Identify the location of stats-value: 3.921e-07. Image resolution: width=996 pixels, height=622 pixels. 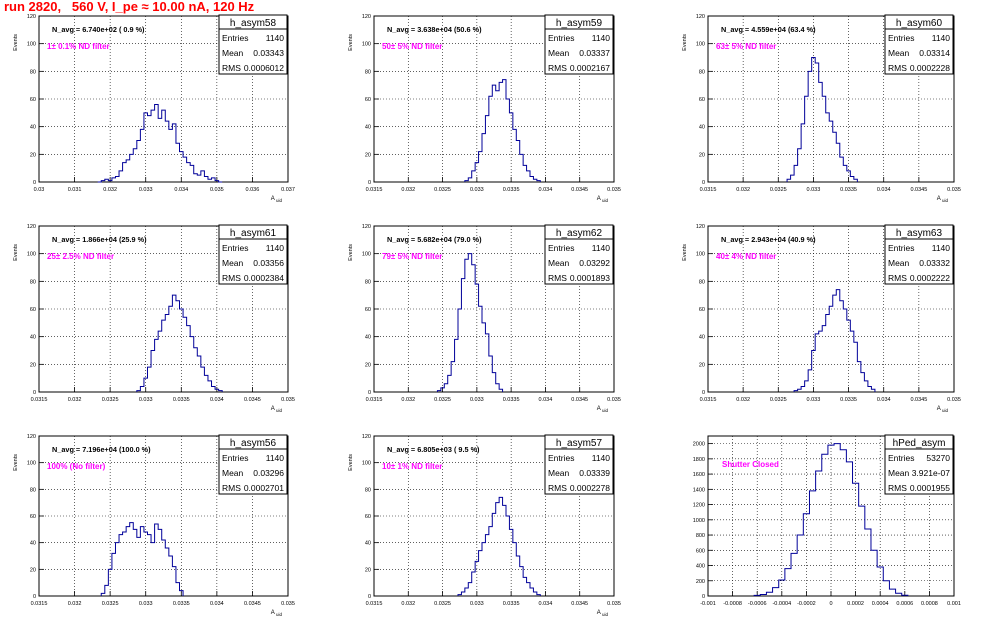
(931, 473).